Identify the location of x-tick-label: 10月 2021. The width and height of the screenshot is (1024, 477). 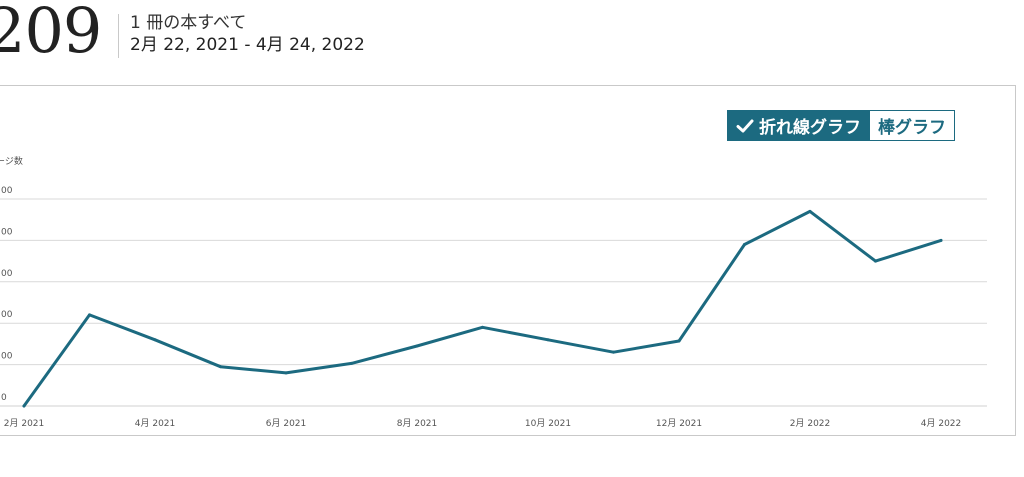
(548, 423).